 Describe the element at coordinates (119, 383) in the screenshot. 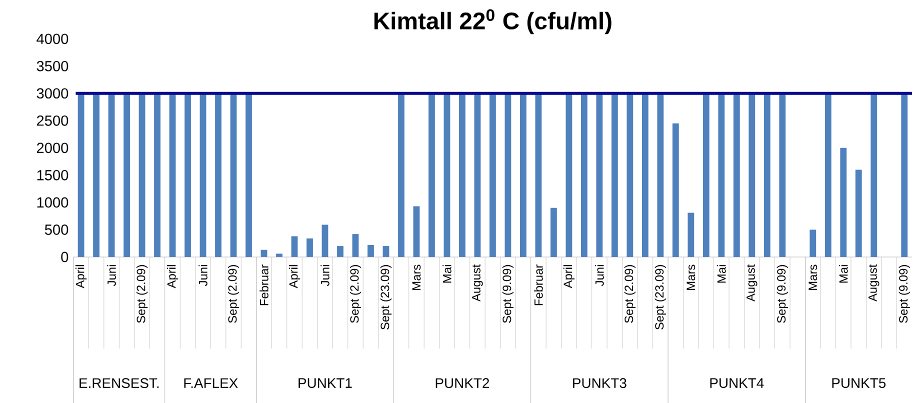

I see `text: E.RENSEST.` at that location.